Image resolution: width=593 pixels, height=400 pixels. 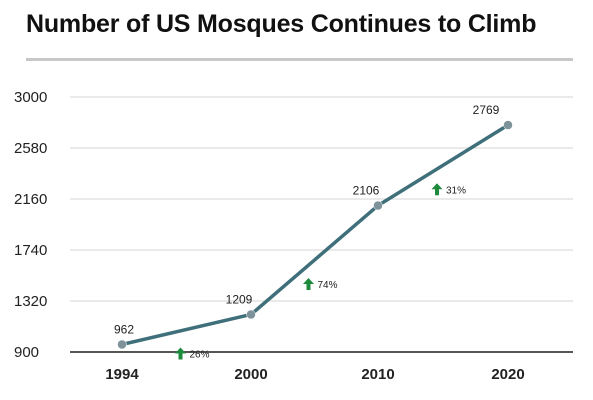 What do you see at coordinates (507, 374) in the screenshot?
I see `x-tick-label: 2020` at bounding box center [507, 374].